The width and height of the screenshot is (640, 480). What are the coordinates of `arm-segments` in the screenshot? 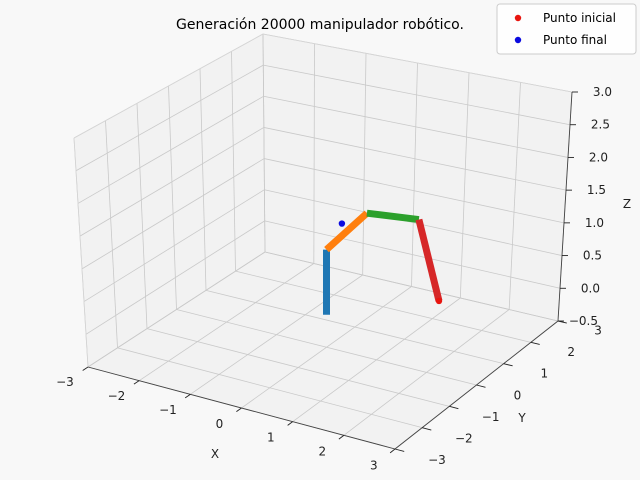 It's located at (383, 262).